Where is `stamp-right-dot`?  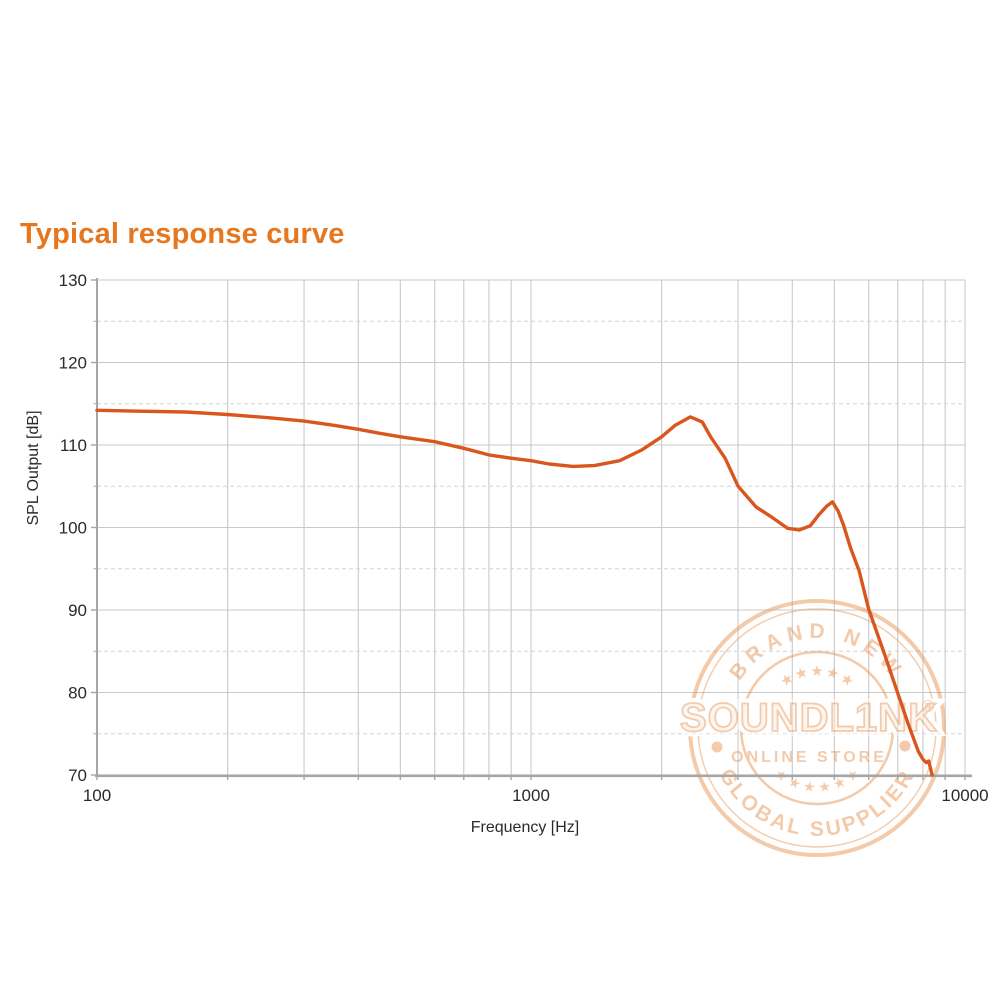
stamp-right-dot is located at coordinates (905, 746).